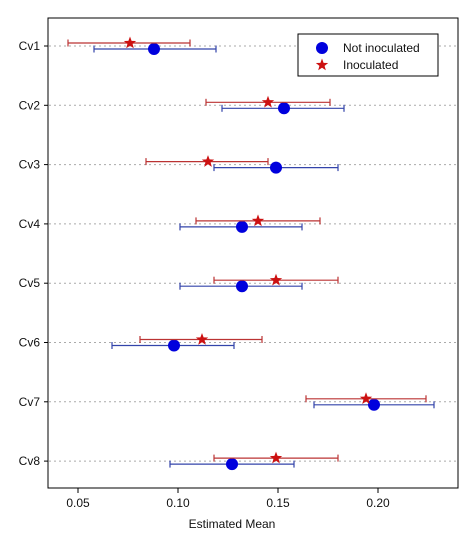  I want to click on not-inoculated-point-cv3, so click(276, 167).